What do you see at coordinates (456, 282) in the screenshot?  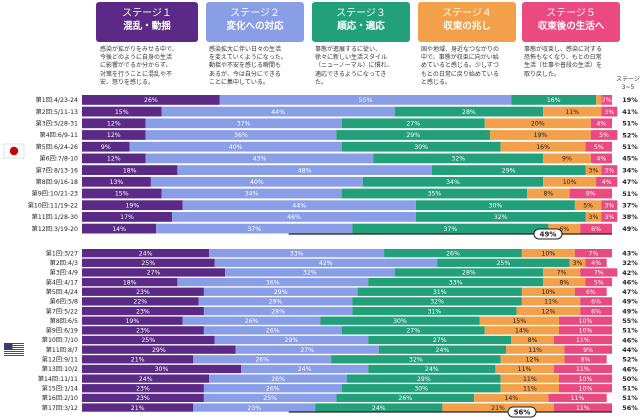 I see `usa-bar-r4-stage3` at bounding box center [456, 282].